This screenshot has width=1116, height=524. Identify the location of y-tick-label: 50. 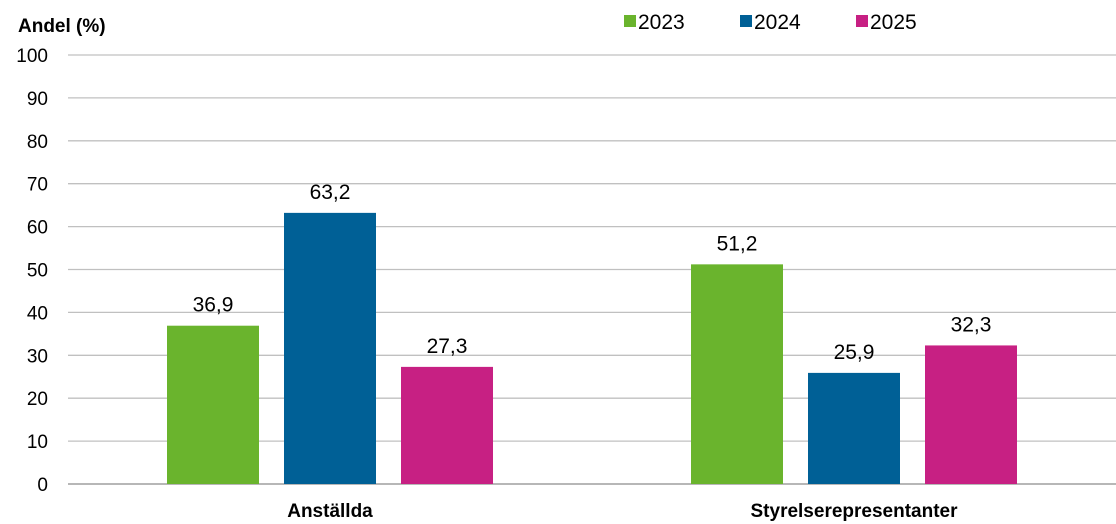
(37, 271).